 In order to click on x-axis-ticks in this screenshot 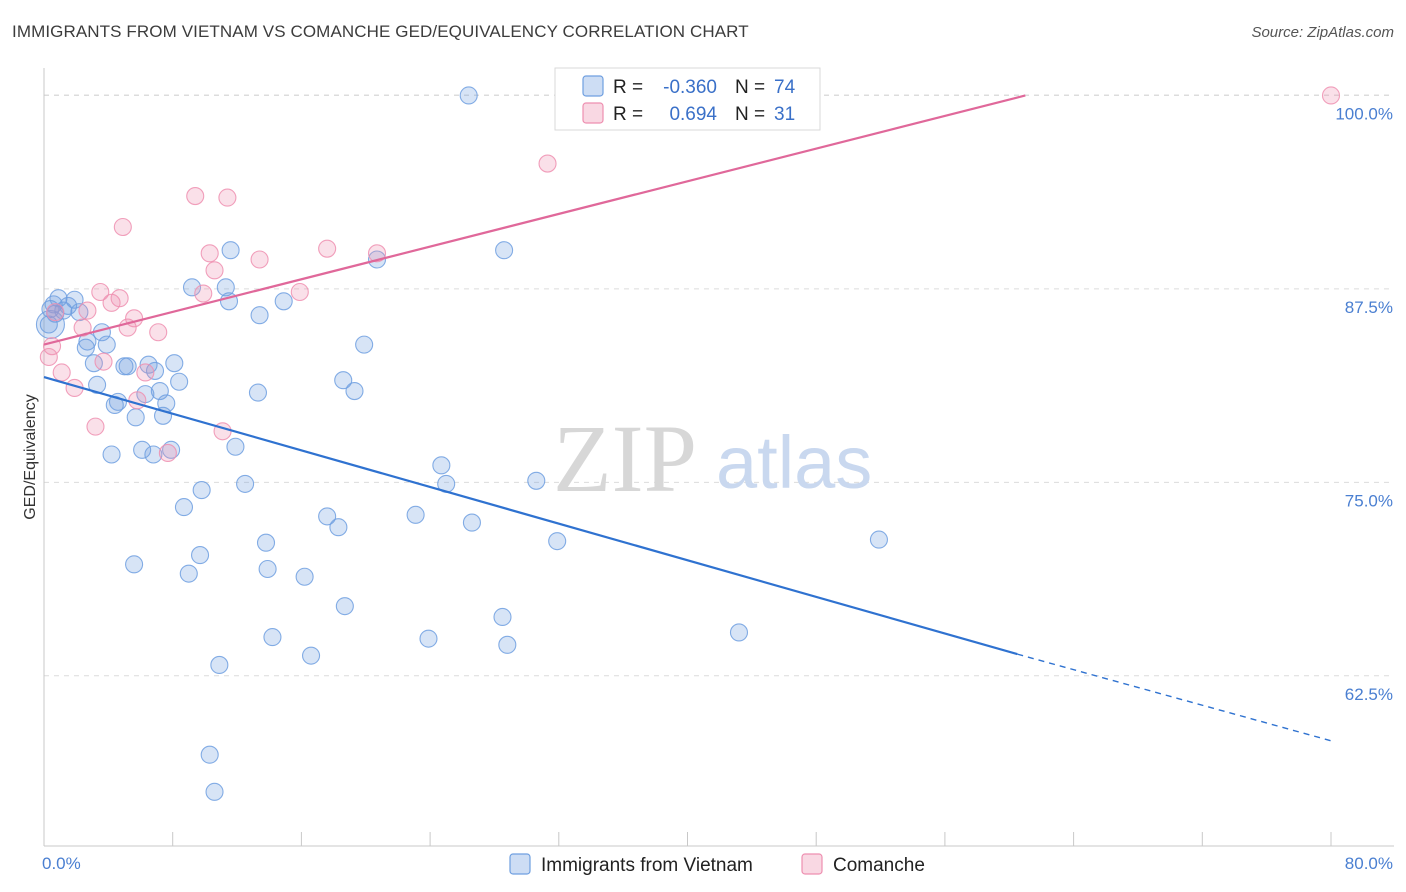, I will do `click(687, 839)`.